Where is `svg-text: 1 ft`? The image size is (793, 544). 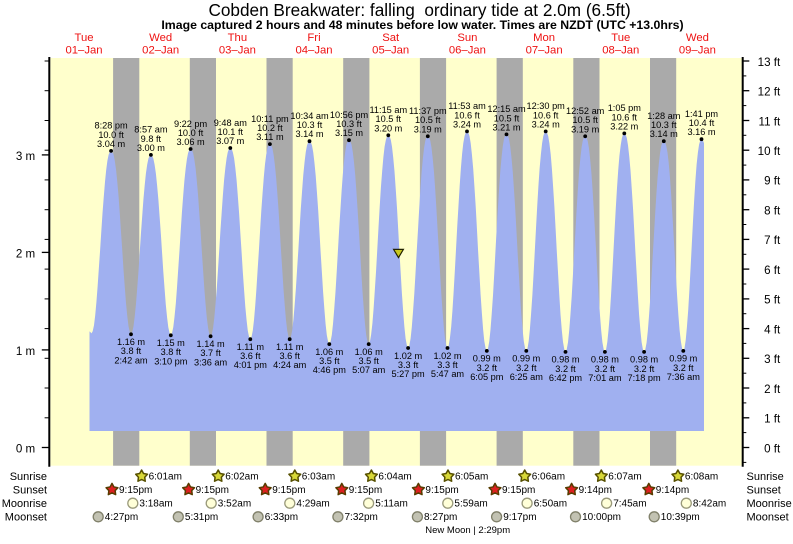 svg-text: 1 ft is located at coordinates (772, 419).